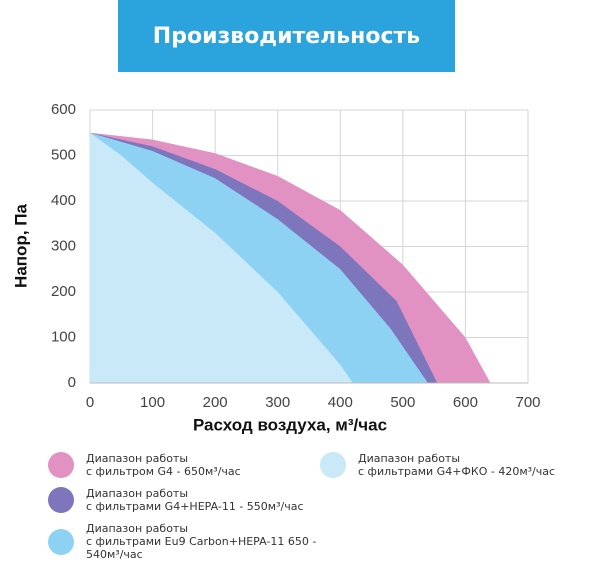  Describe the element at coordinates (290, 424) in the screenshot. I see `x-axis-label: Расход воздуха, м³/час` at that location.